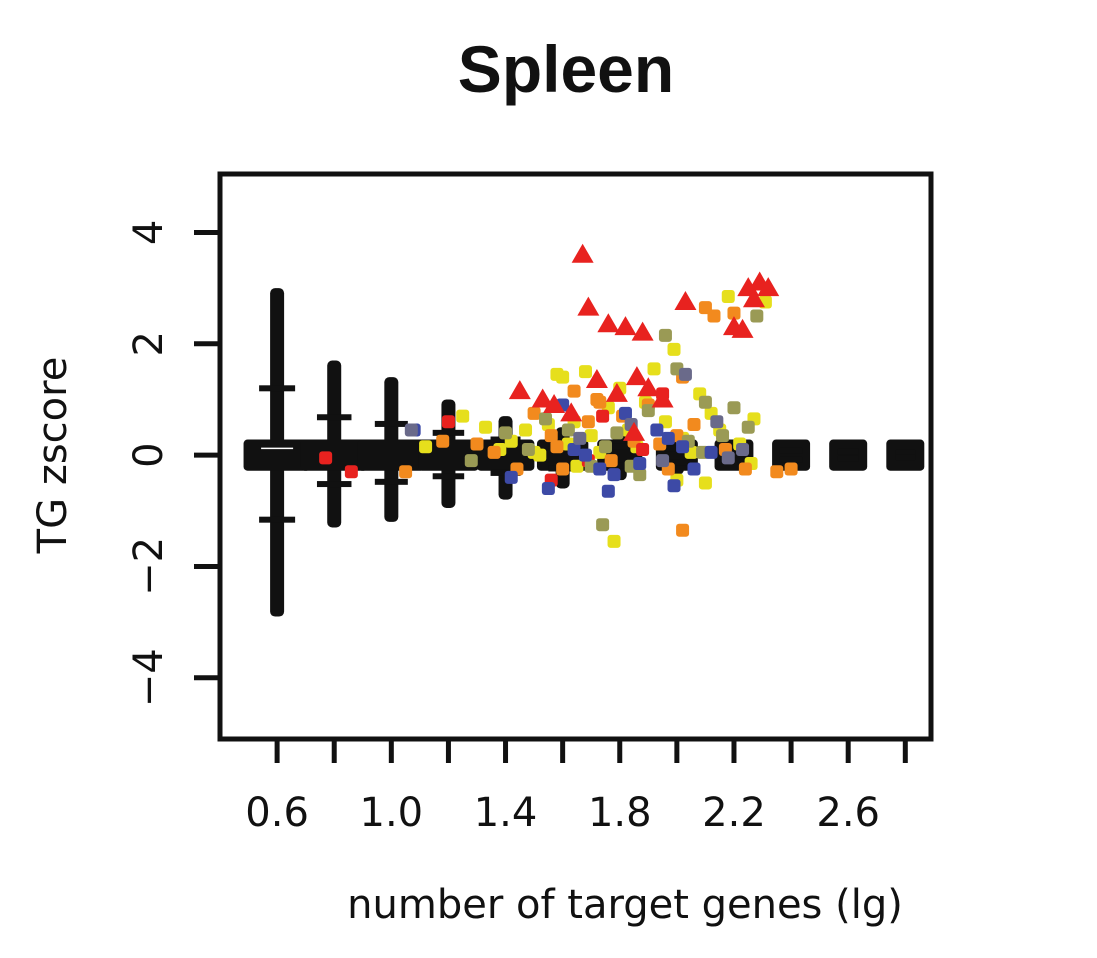 This screenshot has width=1097, height=958. What do you see at coordinates (277, 813) in the screenshot?
I see `x-tick-label: 0.6` at bounding box center [277, 813].